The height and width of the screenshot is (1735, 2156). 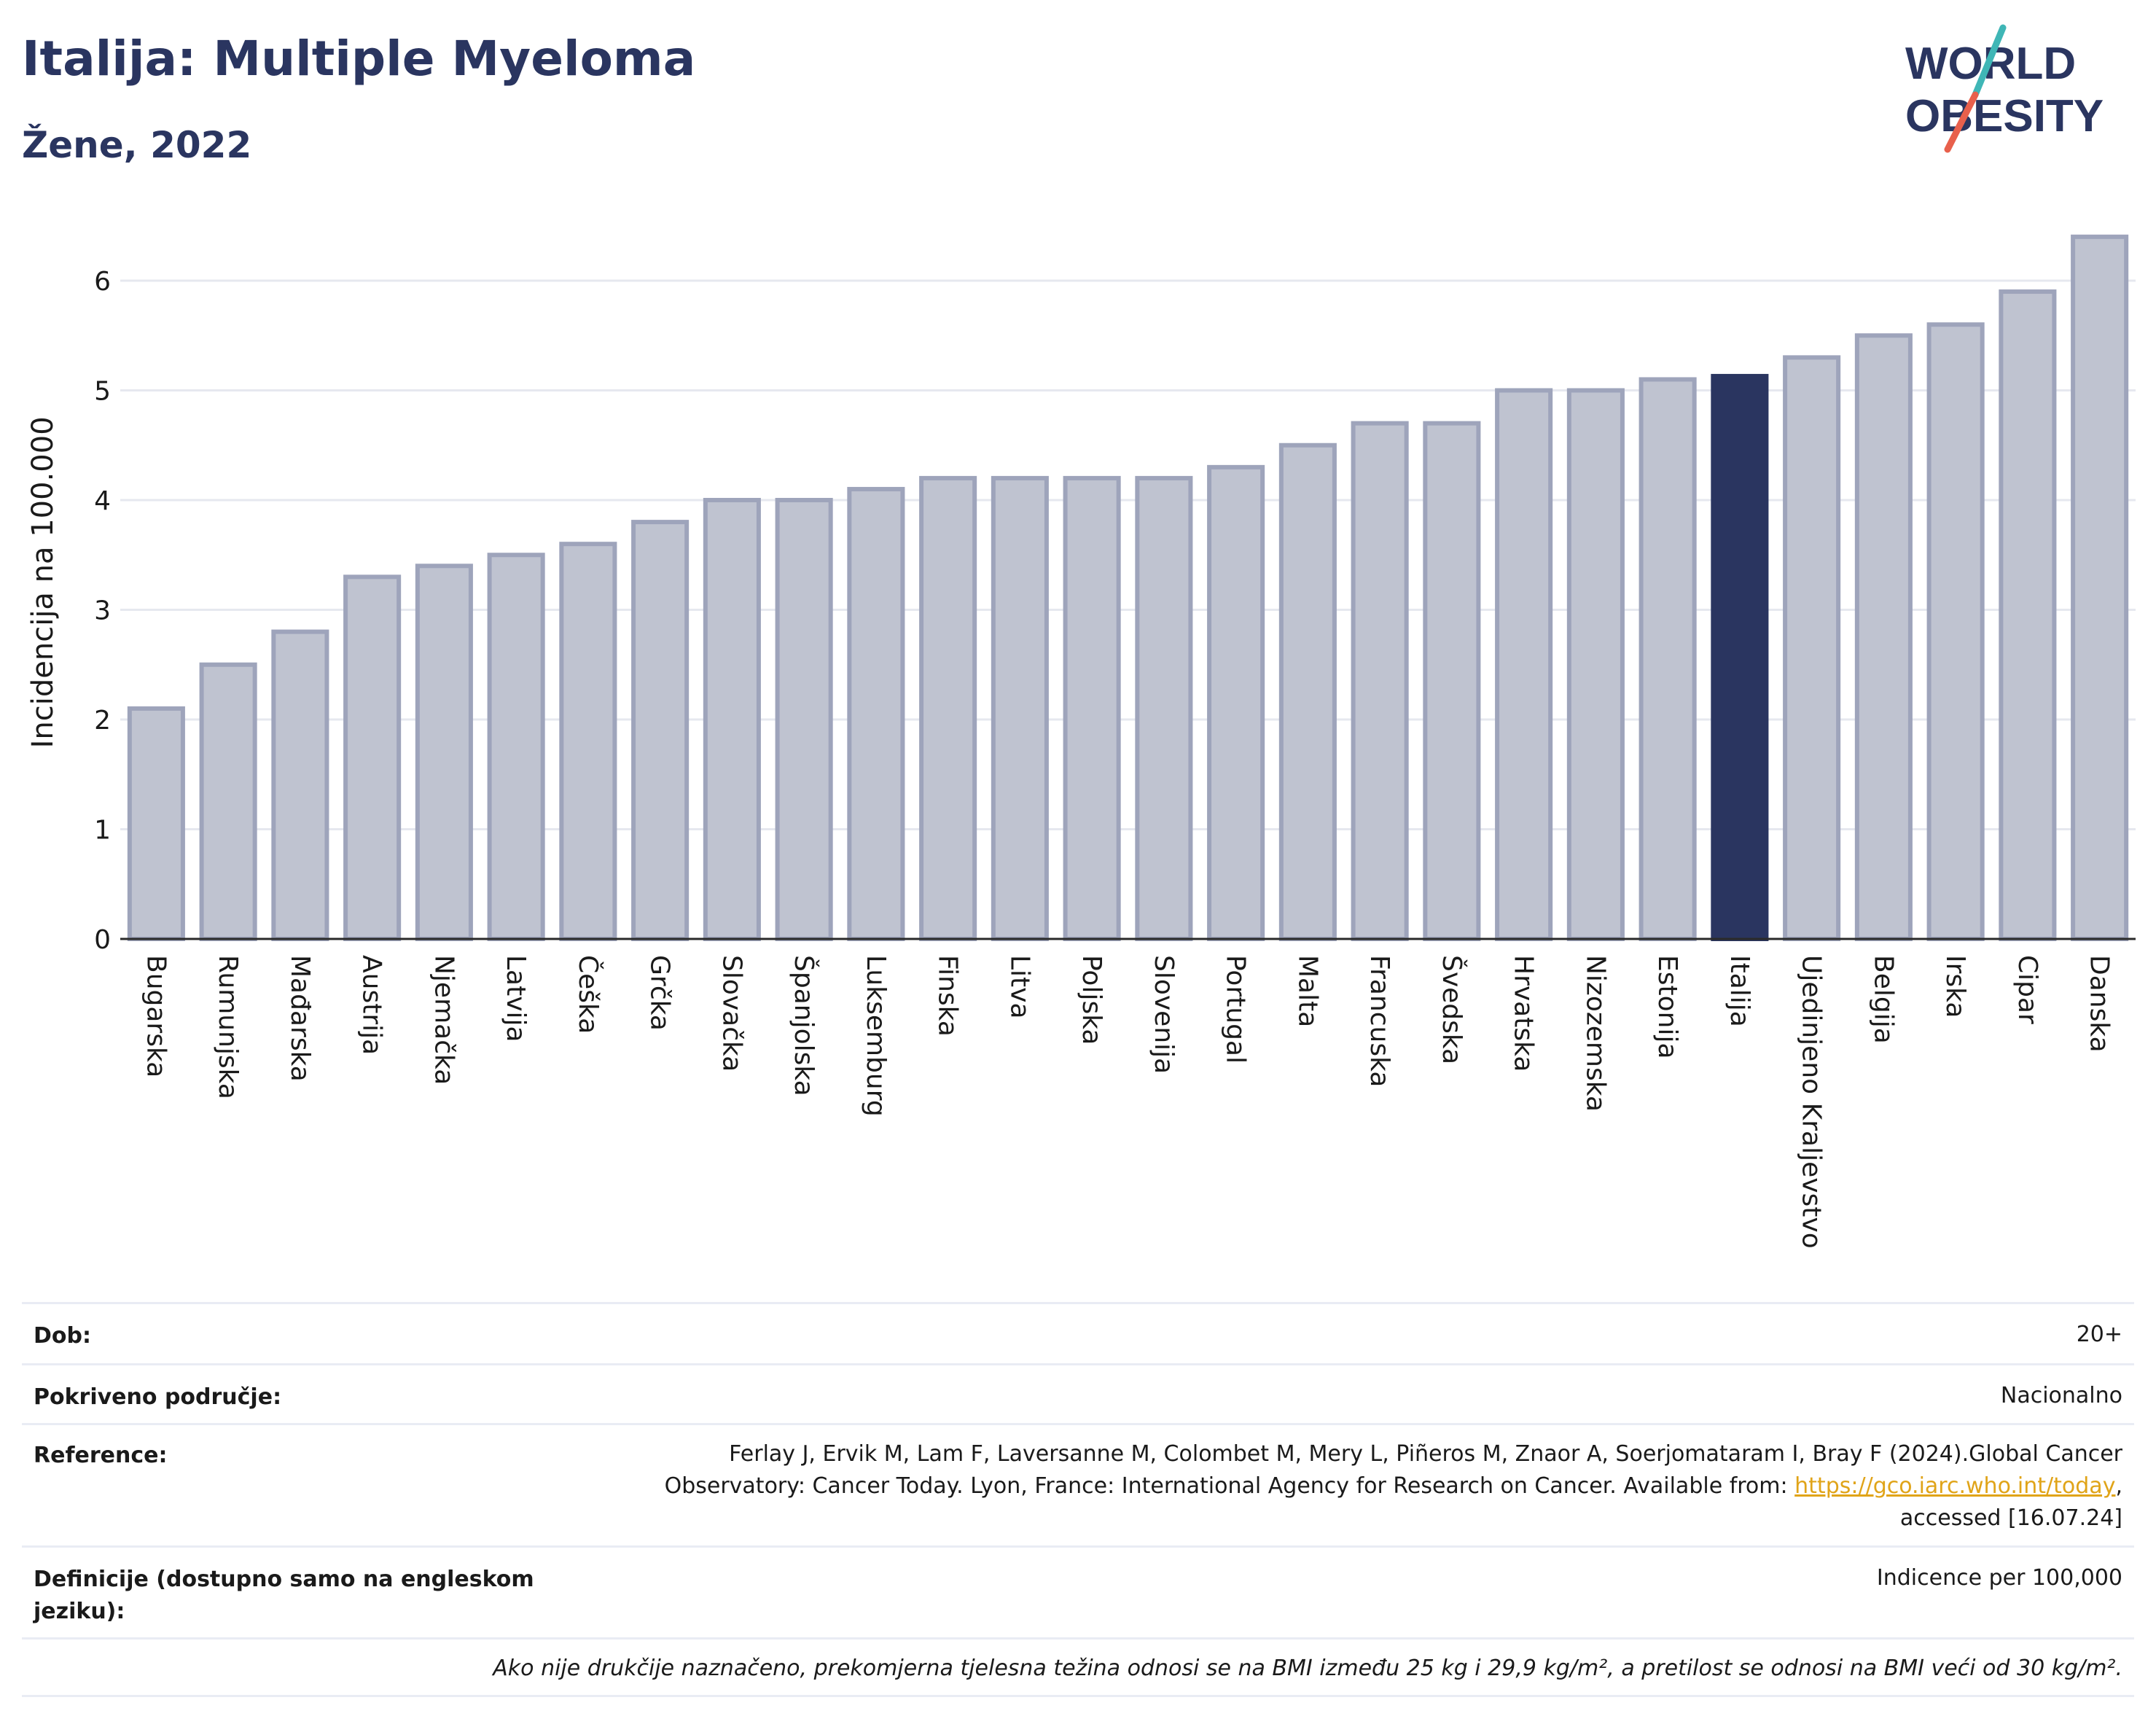 I want to click on logo-text-obesity: OBESITY, so click(x=2004, y=116).